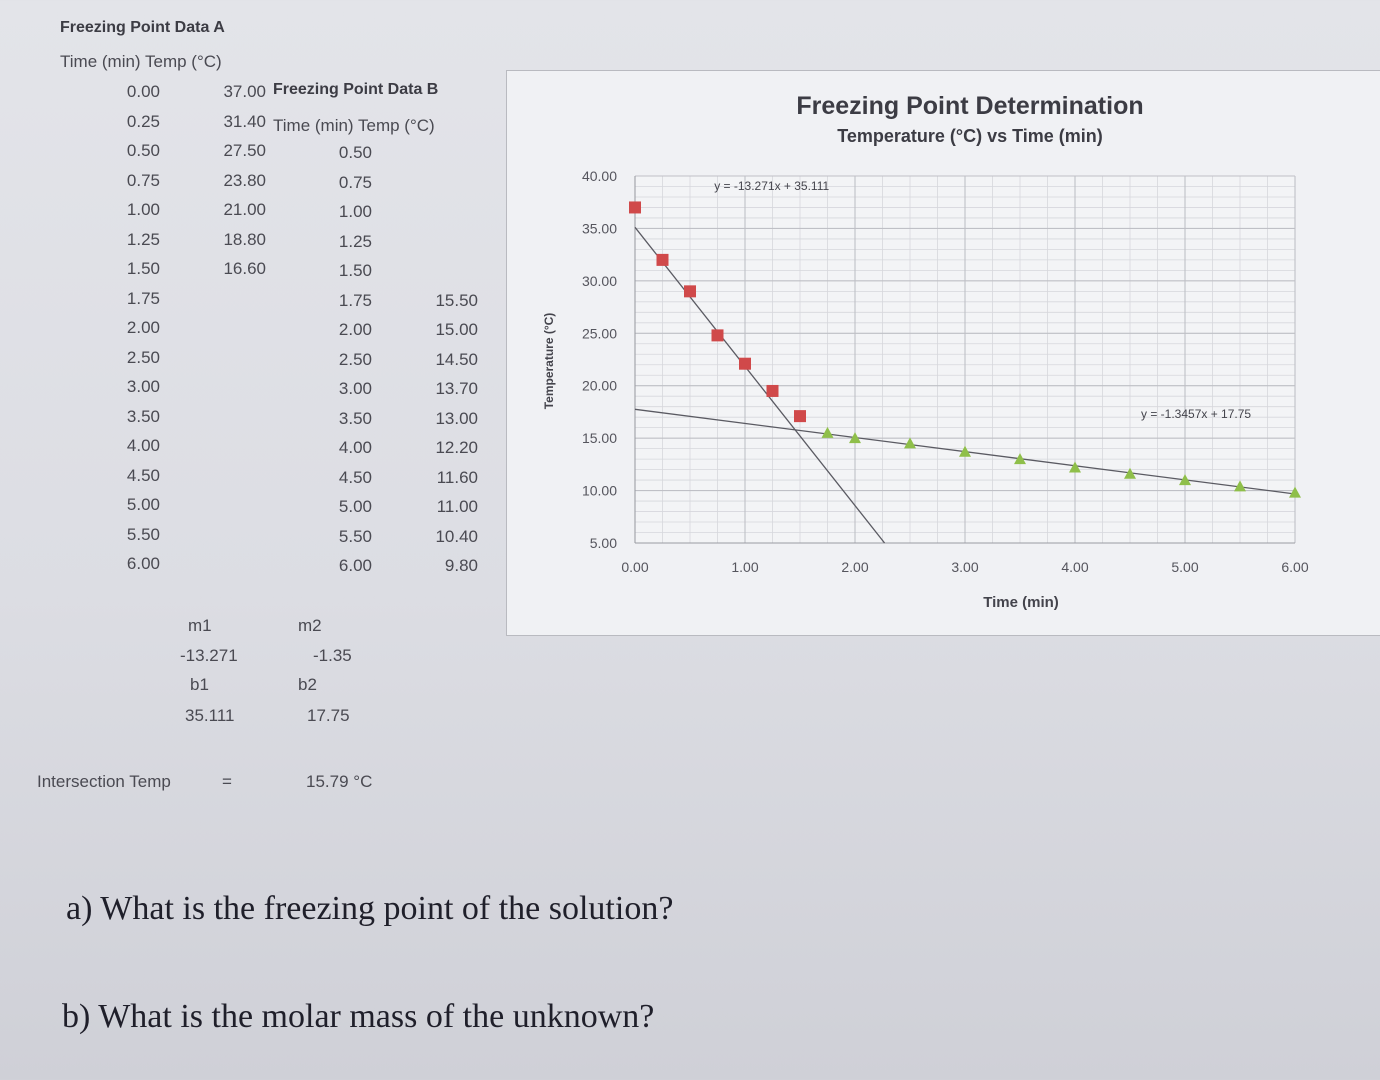 This screenshot has width=1380, height=1080. What do you see at coordinates (456, 359) in the screenshot?
I see `data-b-temp-cell: 14.50` at bounding box center [456, 359].